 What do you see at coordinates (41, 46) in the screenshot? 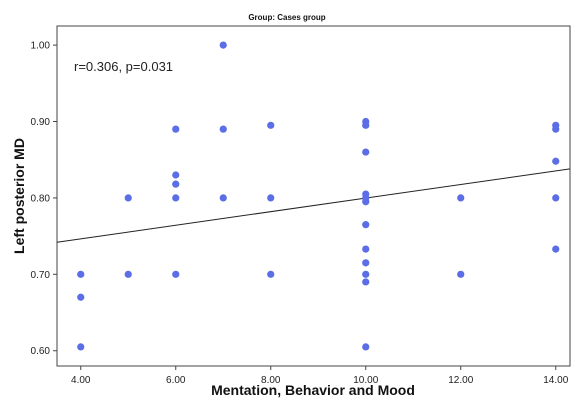
I see `y-tick-label: 1.00` at bounding box center [41, 46].